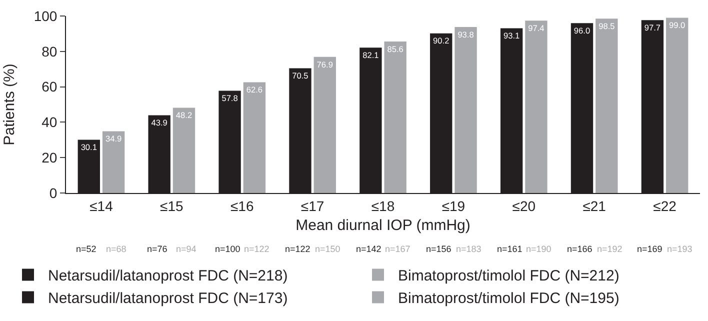 Image resolution: width=708 pixels, height=321 pixels. Describe the element at coordinates (652, 27) in the screenshot. I see `data-label: 97.7` at that location.